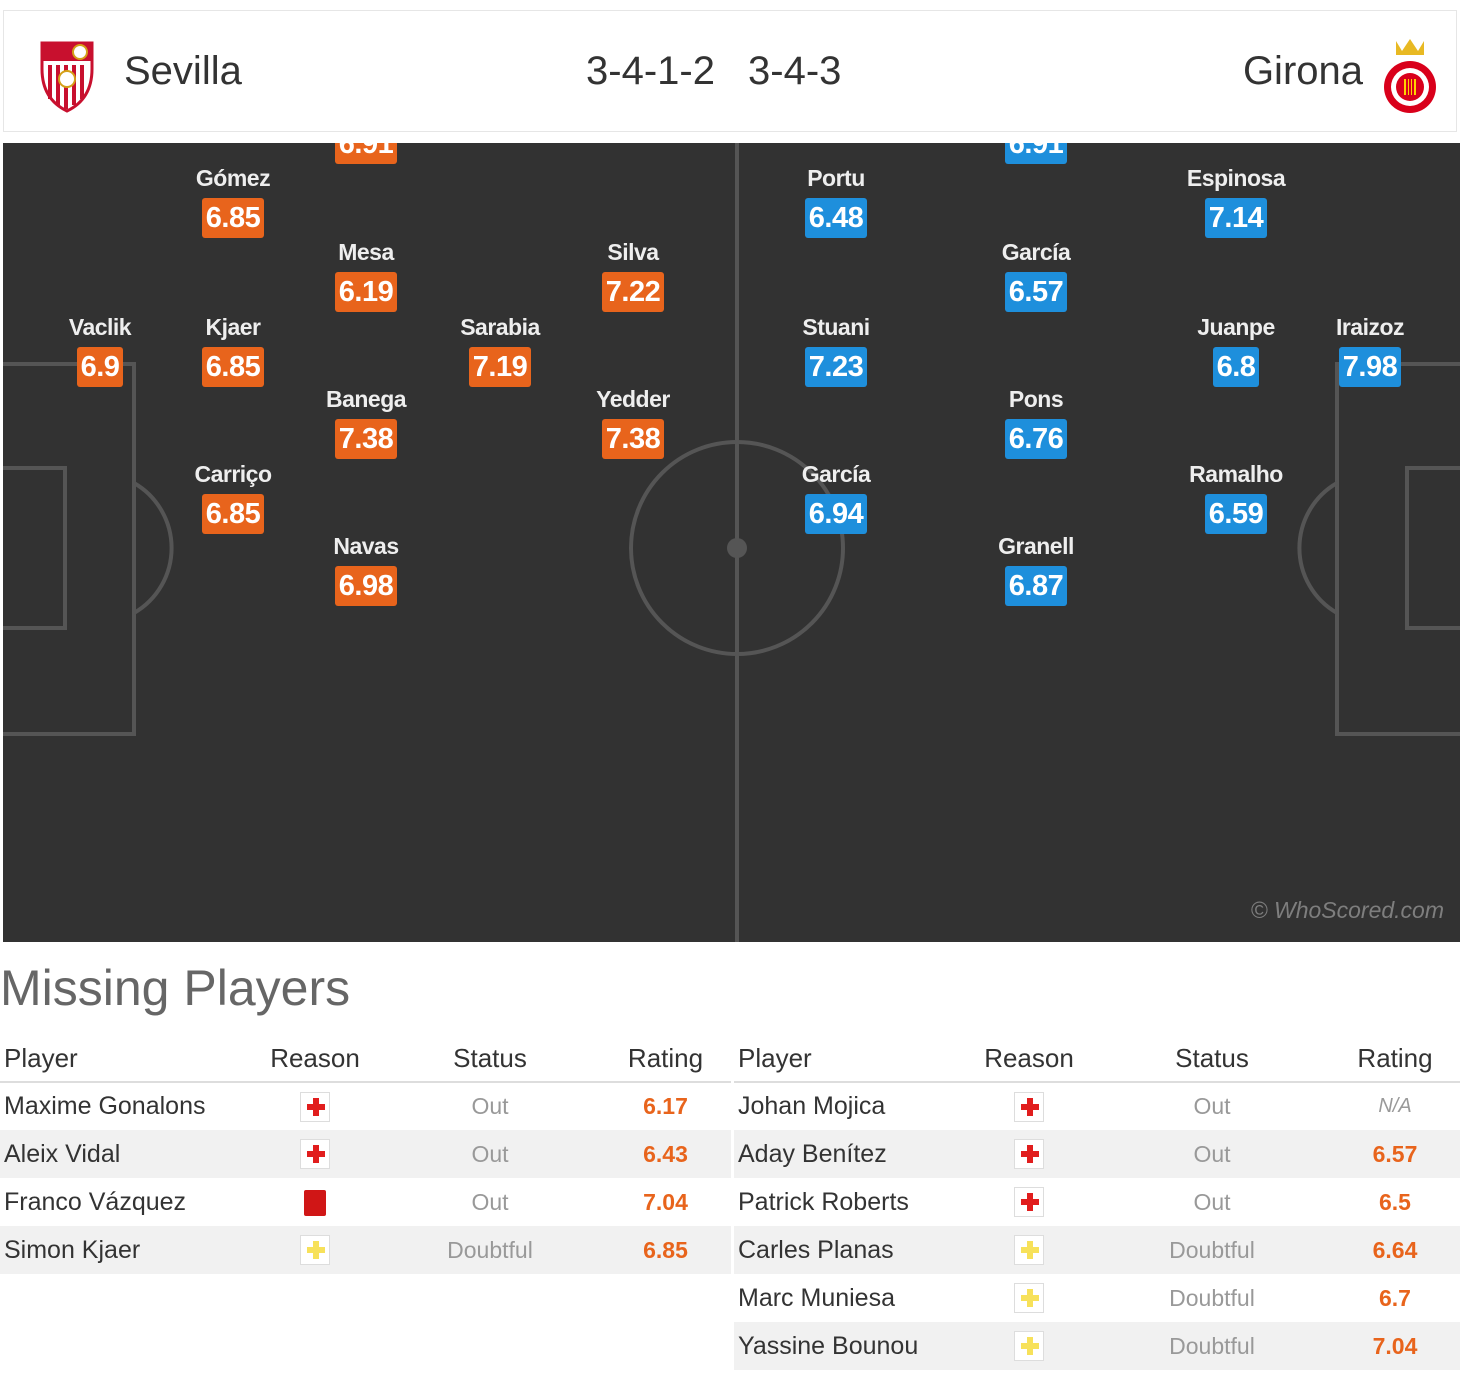 This screenshot has width=1460, height=1385. I want to click on away-player-marker: García 6.94, so click(836, 497).